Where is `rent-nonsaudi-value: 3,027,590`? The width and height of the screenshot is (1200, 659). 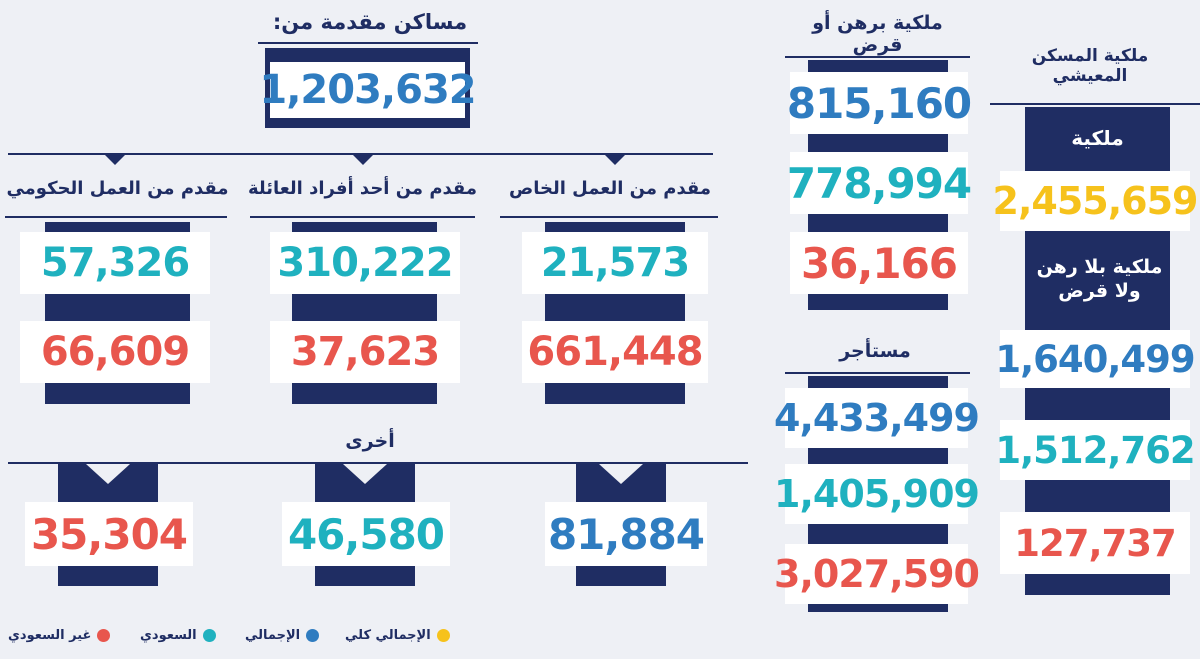
rent-nonsaudi-value: 3,027,590 is located at coordinates (877, 574).